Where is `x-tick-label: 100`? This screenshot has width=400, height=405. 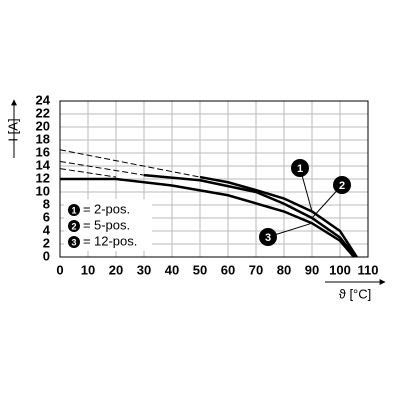
x-tick-label: 100 is located at coordinates (340, 269).